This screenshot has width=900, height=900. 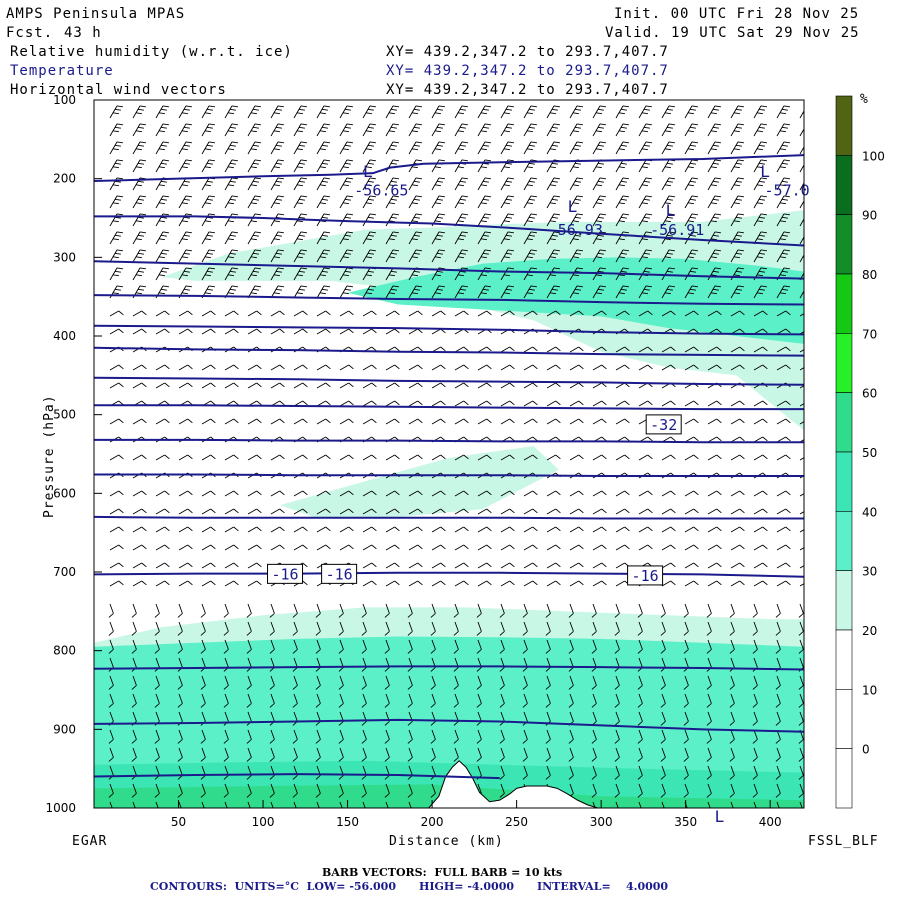 What do you see at coordinates (869, 690) in the screenshot?
I see `colorbar-tick-label: 10` at bounding box center [869, 690].